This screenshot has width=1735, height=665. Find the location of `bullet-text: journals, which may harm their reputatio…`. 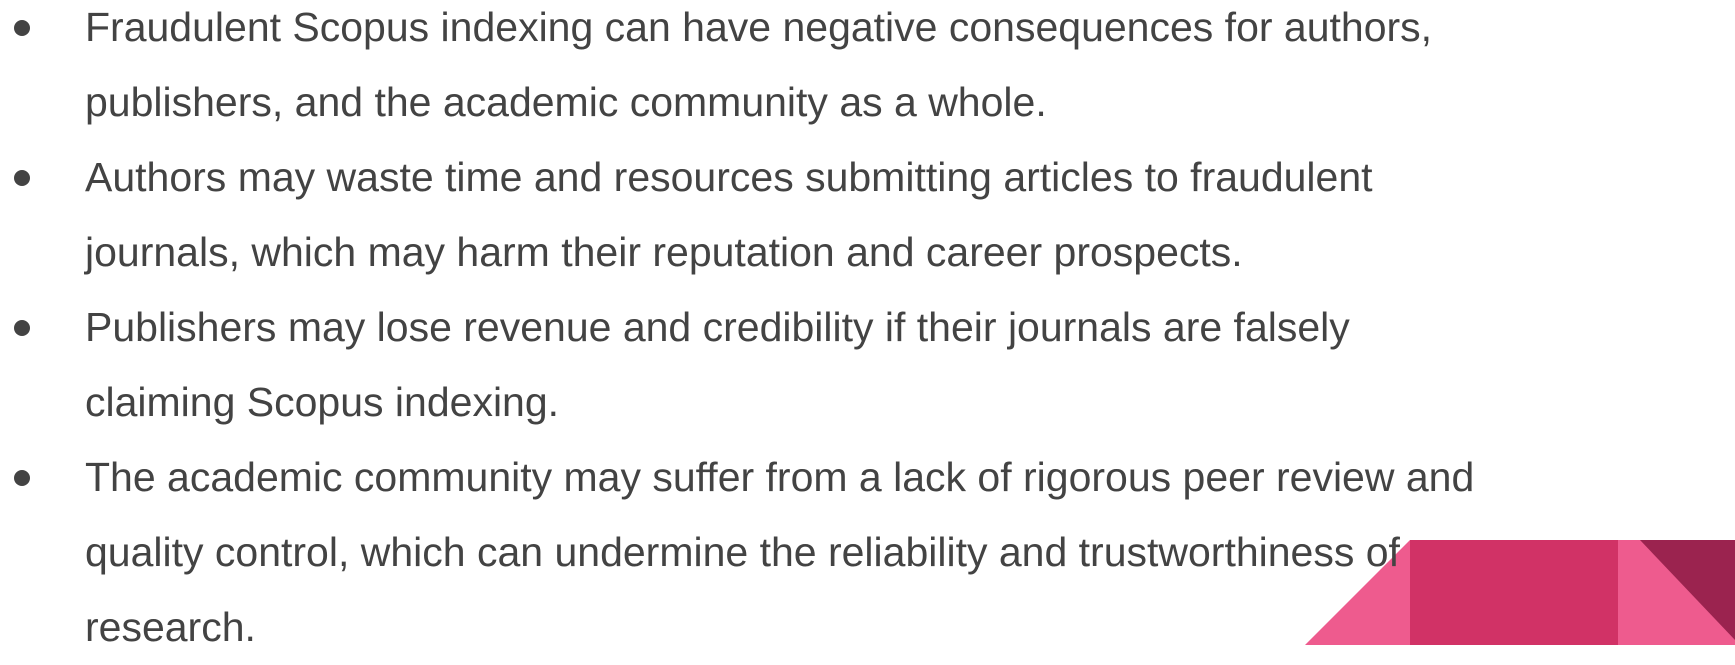

bullet-text: journals, which may harm their reputatio… is located at coordinates (664, 252).